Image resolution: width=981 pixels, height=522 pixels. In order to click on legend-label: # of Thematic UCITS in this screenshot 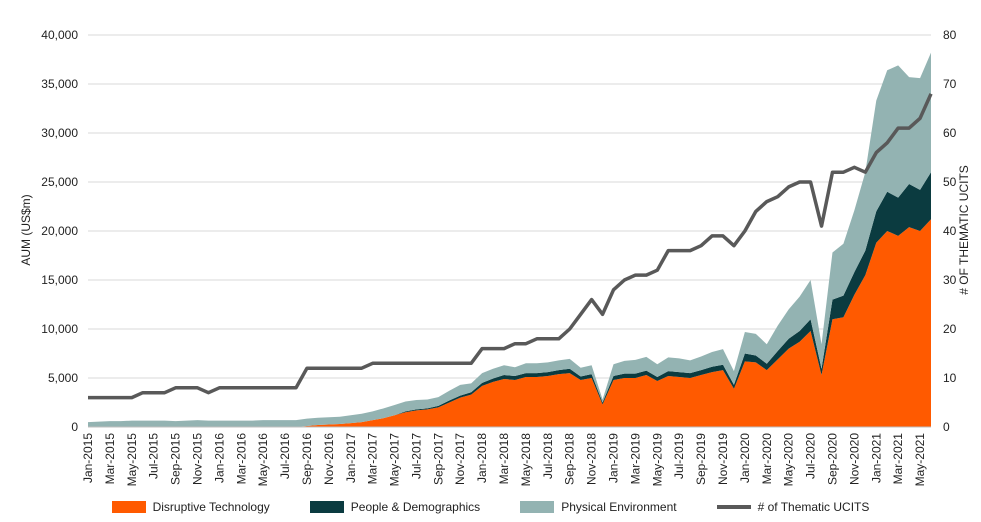, I will do `click(813, 507)`.